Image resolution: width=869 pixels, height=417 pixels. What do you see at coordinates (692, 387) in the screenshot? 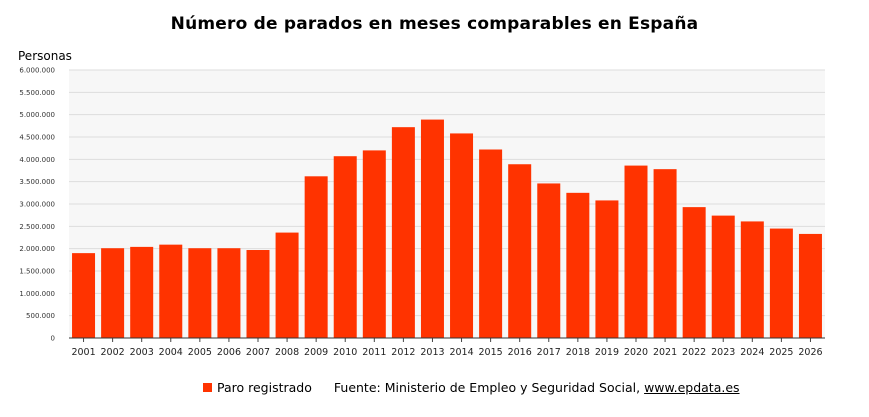
I see `source-link: www.epdata.es` at bounding box center [692, 387].